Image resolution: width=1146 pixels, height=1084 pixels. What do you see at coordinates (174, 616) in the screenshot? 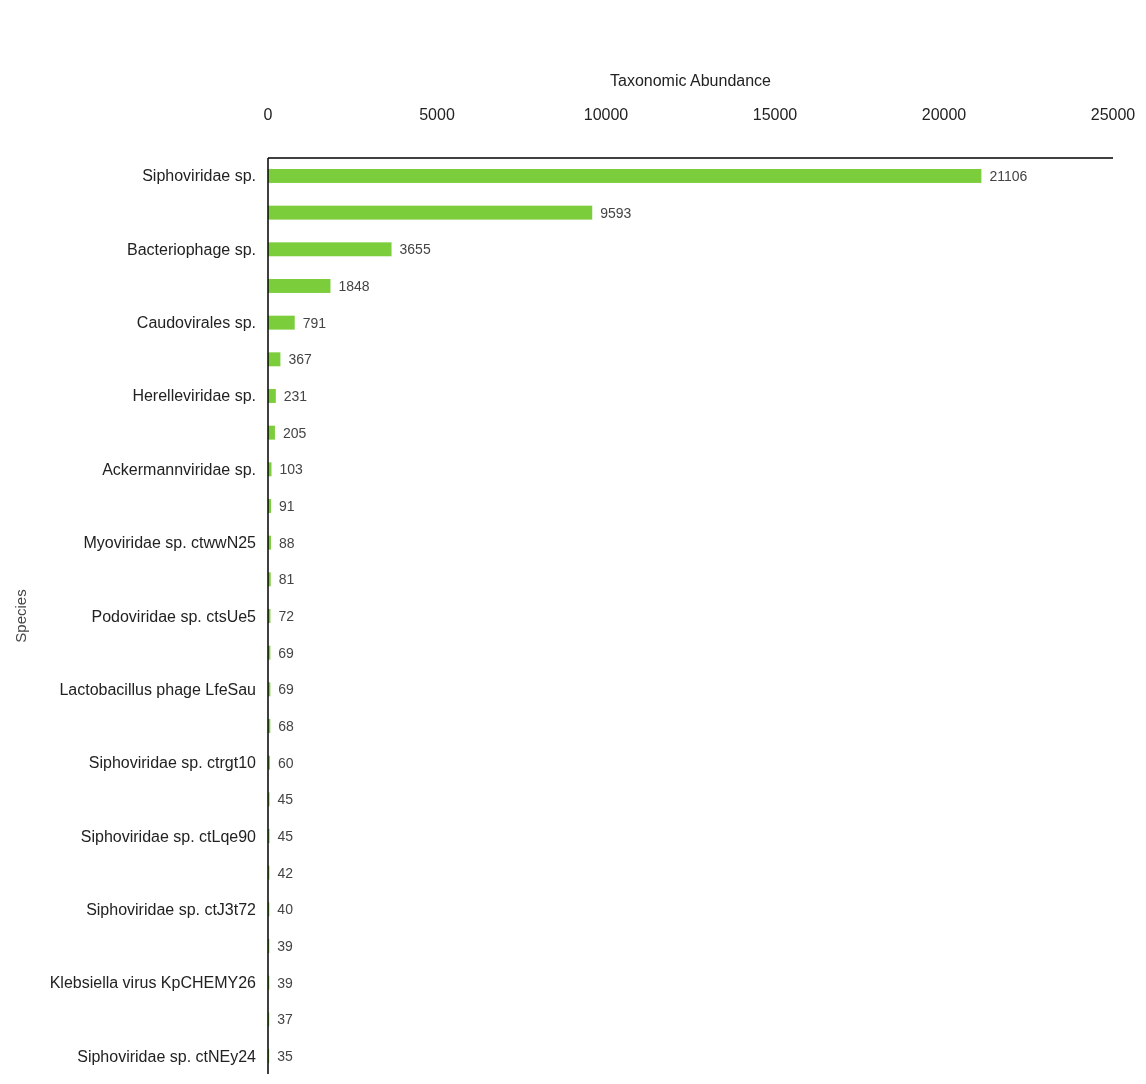
I see `y-tick-label: Podoviridae sp. ctsUe5` at bounding box center [174, 616].